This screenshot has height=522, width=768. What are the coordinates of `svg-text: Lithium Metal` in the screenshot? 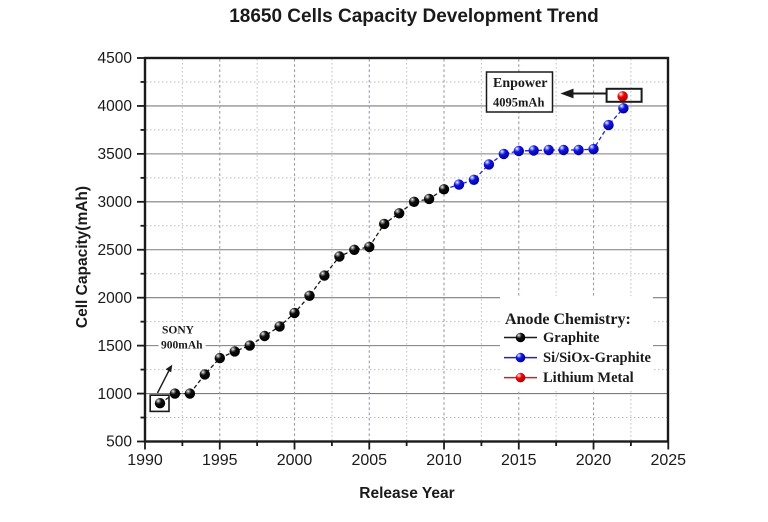 It's located at (588, 378).